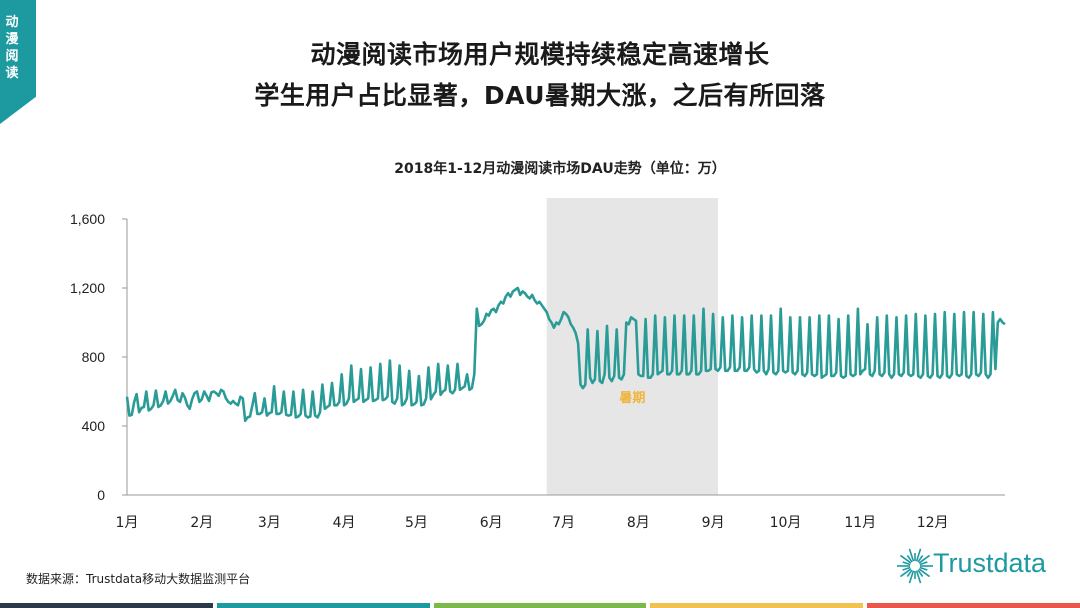 Image resolution: width=1080 pixels, height=608 pixels. What do you see at coordinates (540, 95) in the screenshot?
I see `headline-line-2: 学生用户占比显著，DAU暑期大涨，之后有所回落` at bounding box center [540, 95].